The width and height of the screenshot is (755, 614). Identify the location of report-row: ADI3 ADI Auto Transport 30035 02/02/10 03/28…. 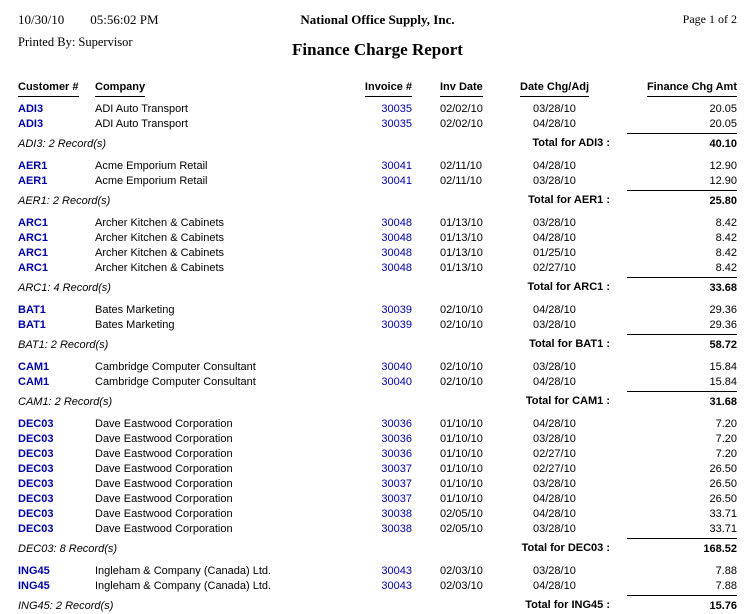
(377, 109).